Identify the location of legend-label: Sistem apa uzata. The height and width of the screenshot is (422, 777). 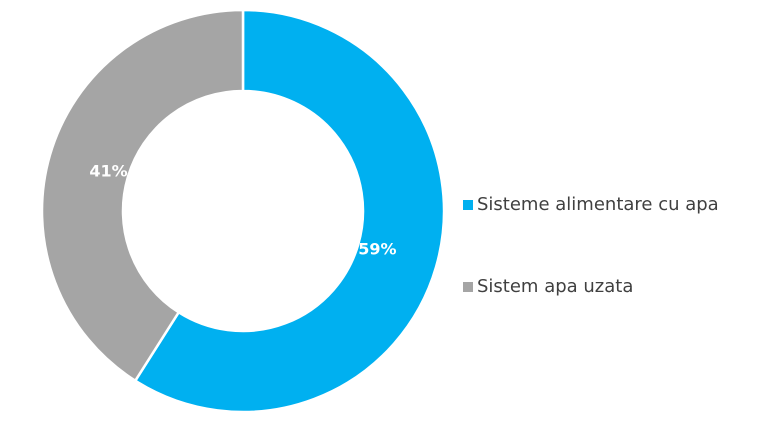
(555, 286).